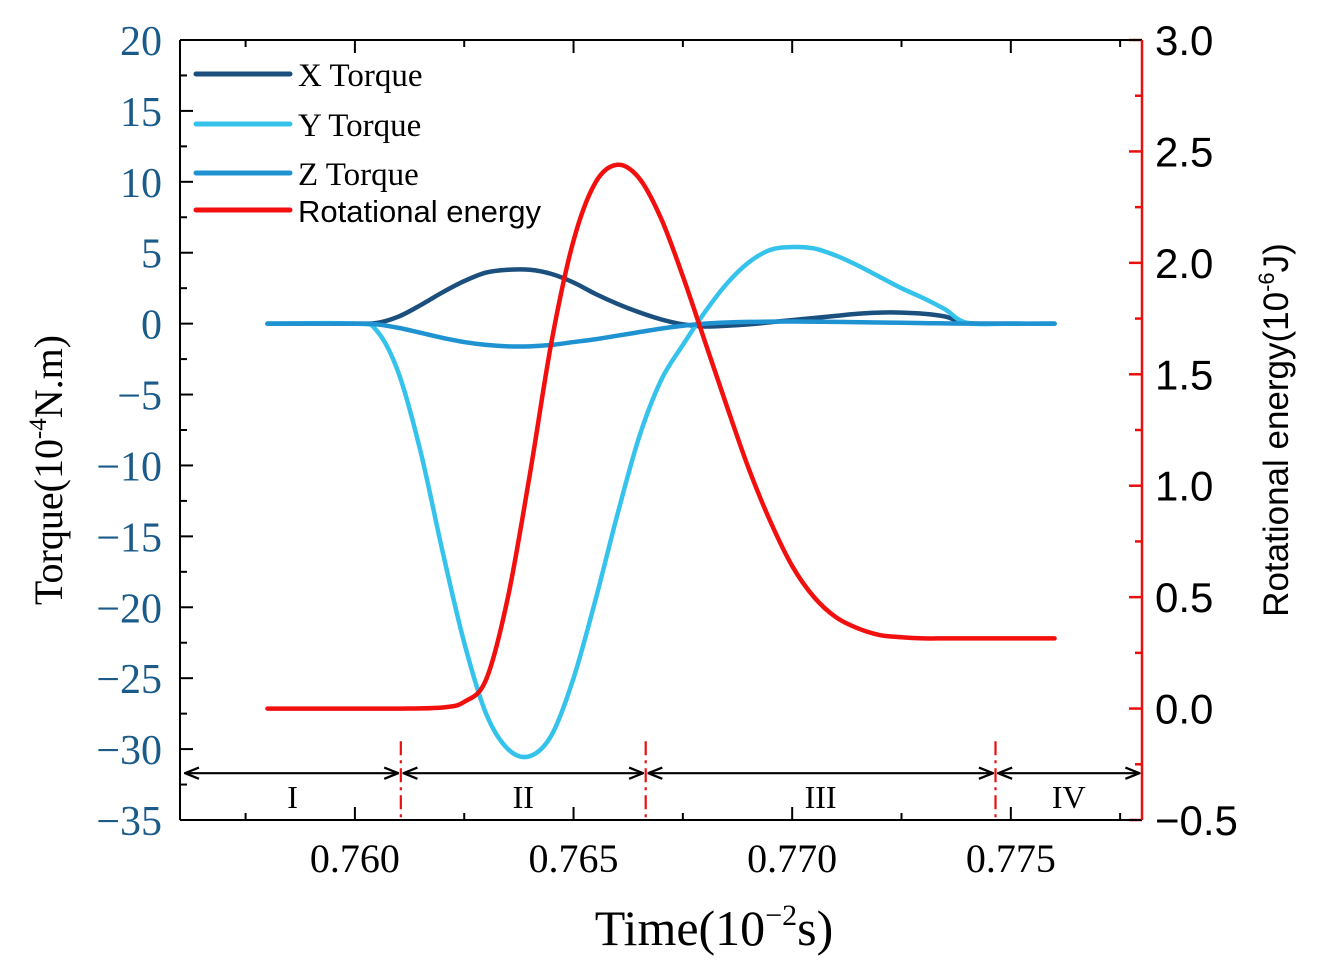 Image resolution: width=1319 pixels, height=971 pixels. What do you see at coordinates (661, 334) in the screenshot?
I see `series-z-torque` at bounding box center [661, 334].